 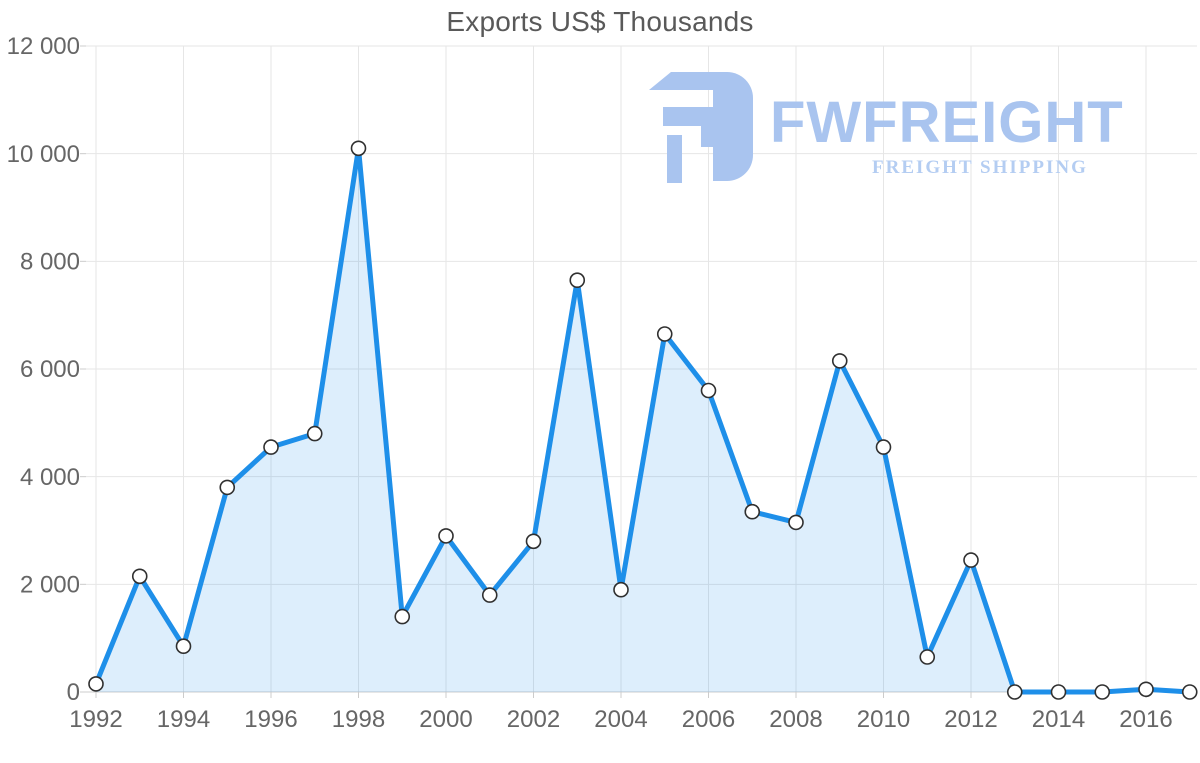 What do you see at coordinates (708, 390) in the screenshot?
I see `data-point-2006` at bounding box center [708, 390].